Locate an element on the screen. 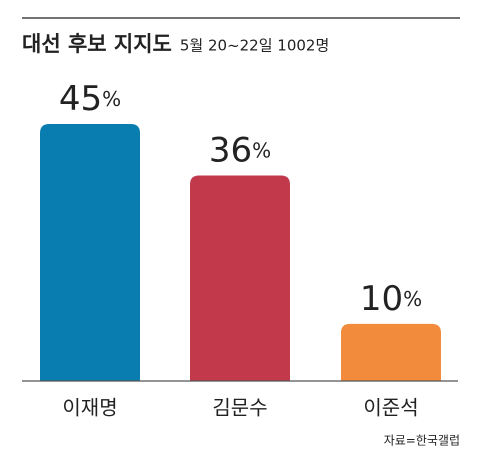  x-tick-label: 이준석 is located at coordinates (390, 408).